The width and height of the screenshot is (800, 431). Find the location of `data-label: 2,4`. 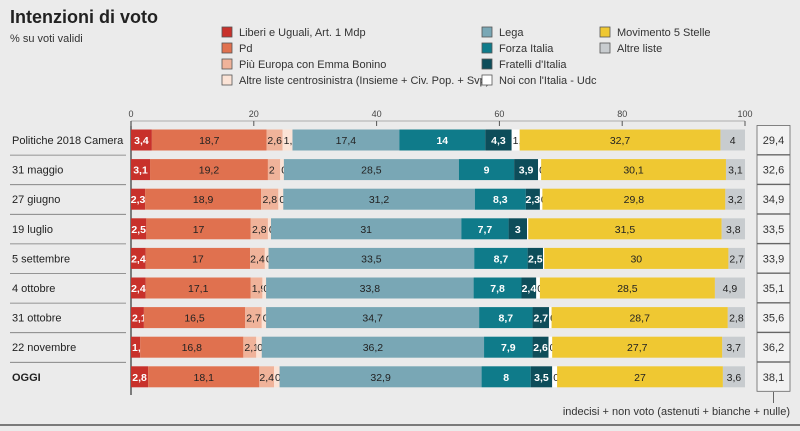

data-label: 2,4 is located at coordinates (138, 259).